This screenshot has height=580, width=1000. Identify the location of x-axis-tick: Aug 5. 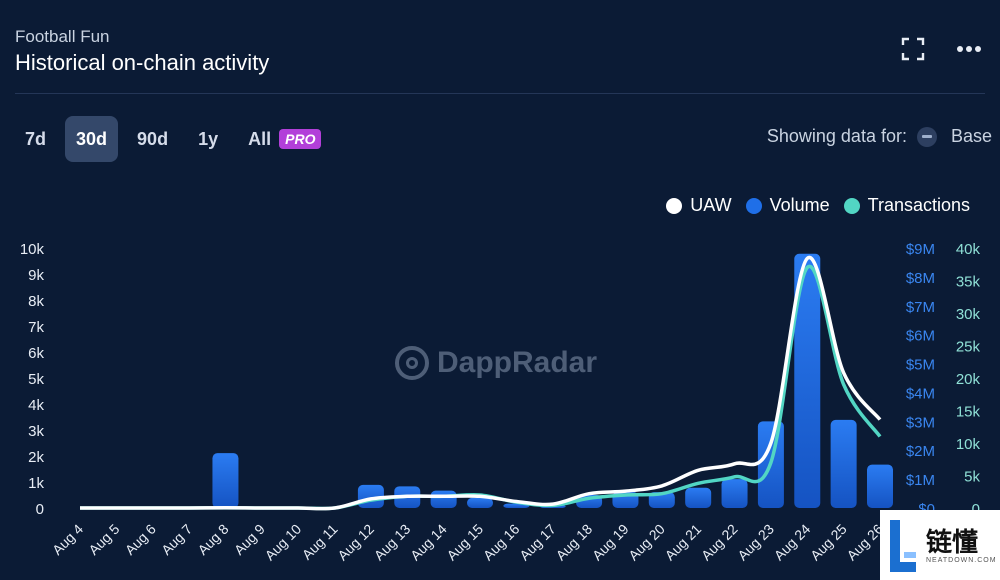
(103, 539).